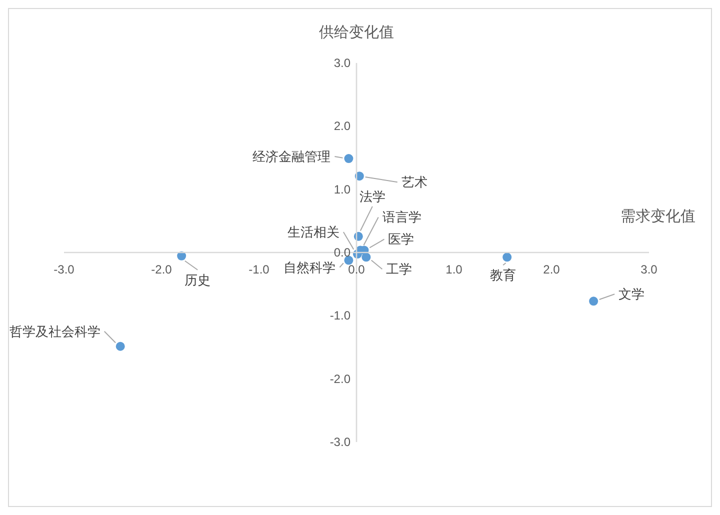  Describe the element at coordinates (649, 269) in the screenshot. I see `x-tick-label: 3.0` at that location.